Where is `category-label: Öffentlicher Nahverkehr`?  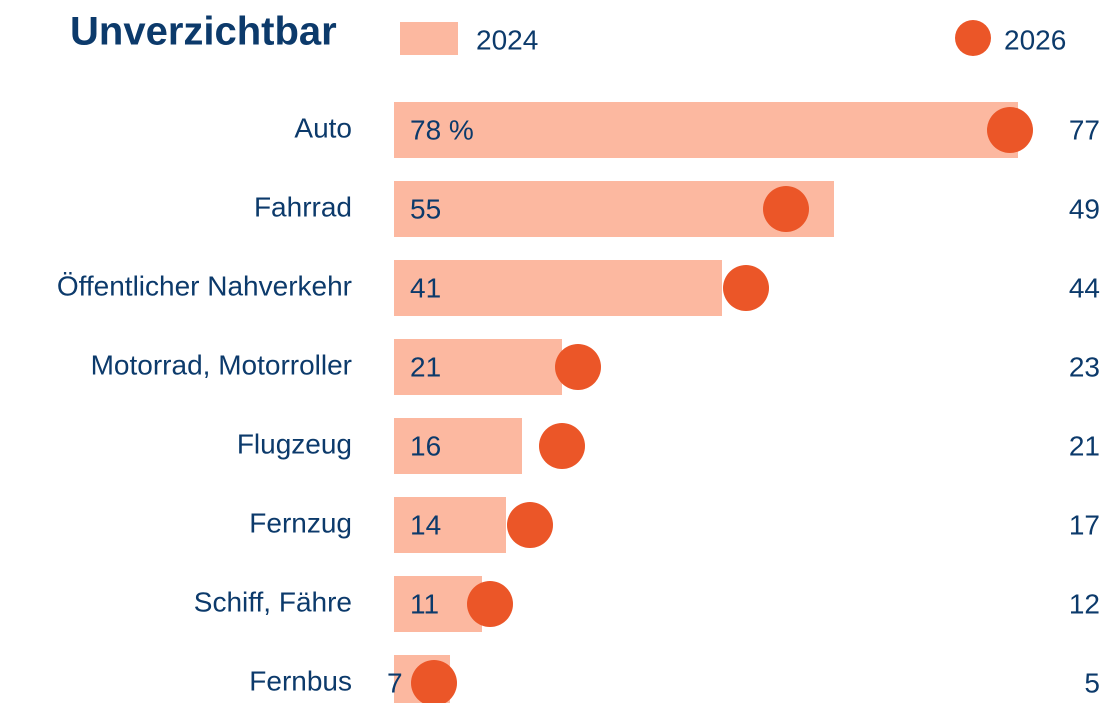
category-label: Öffentlicher Nahverkehr is located at coordinates (204, 285).